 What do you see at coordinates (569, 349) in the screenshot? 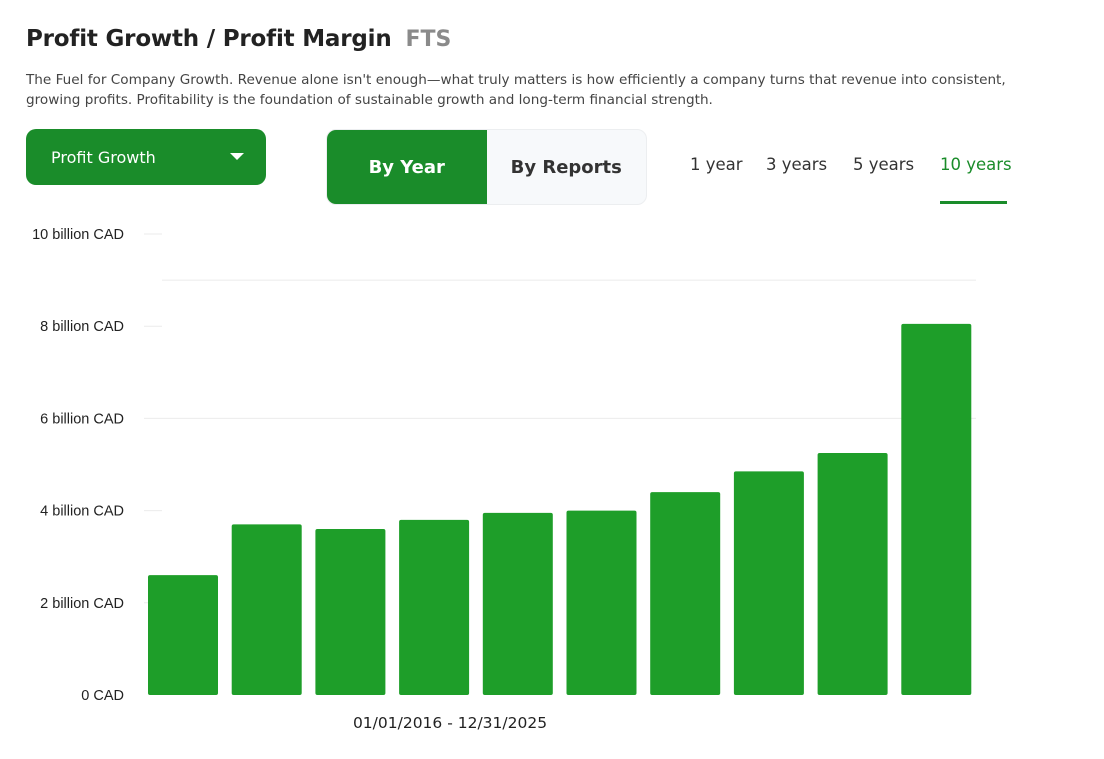
I see `grid-layer` at bounding box center [569, 349].